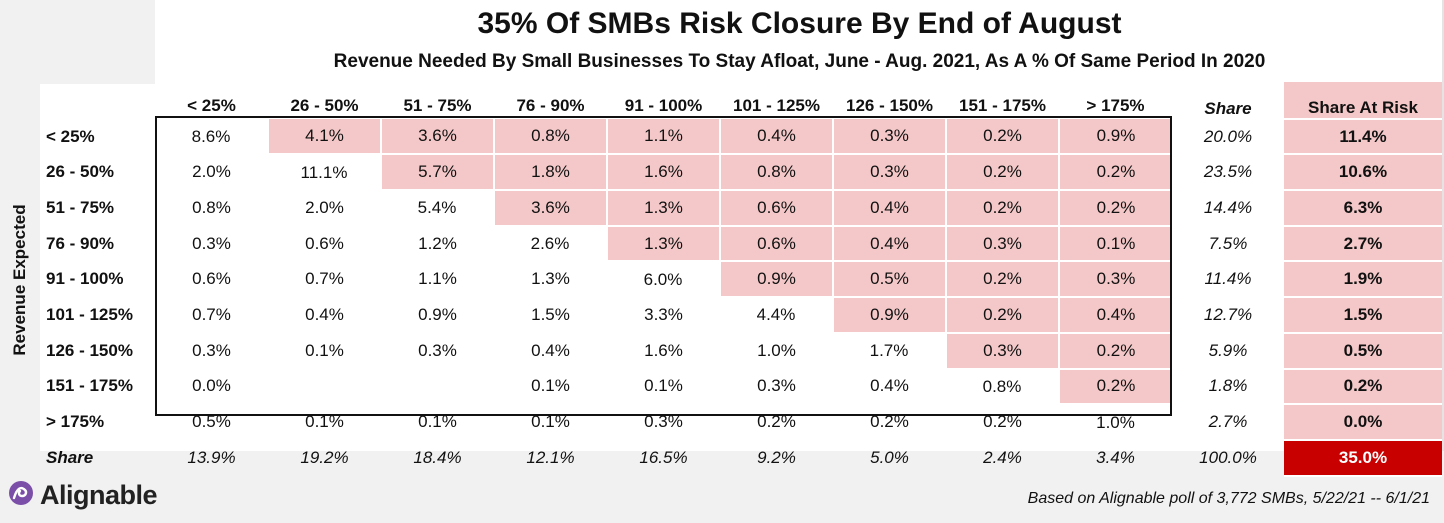 The height and width of the screenshot is (523, 1444). I want to click on column-header: 151 - 175%, so click(1002, 105).